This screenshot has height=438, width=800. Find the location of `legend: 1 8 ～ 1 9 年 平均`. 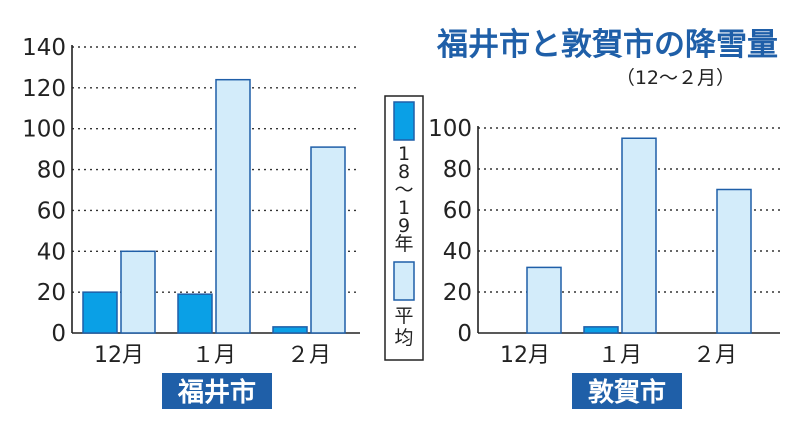

legend: 1 8 ～ 1 9 年 平均 is located at coordinates (404, 228).